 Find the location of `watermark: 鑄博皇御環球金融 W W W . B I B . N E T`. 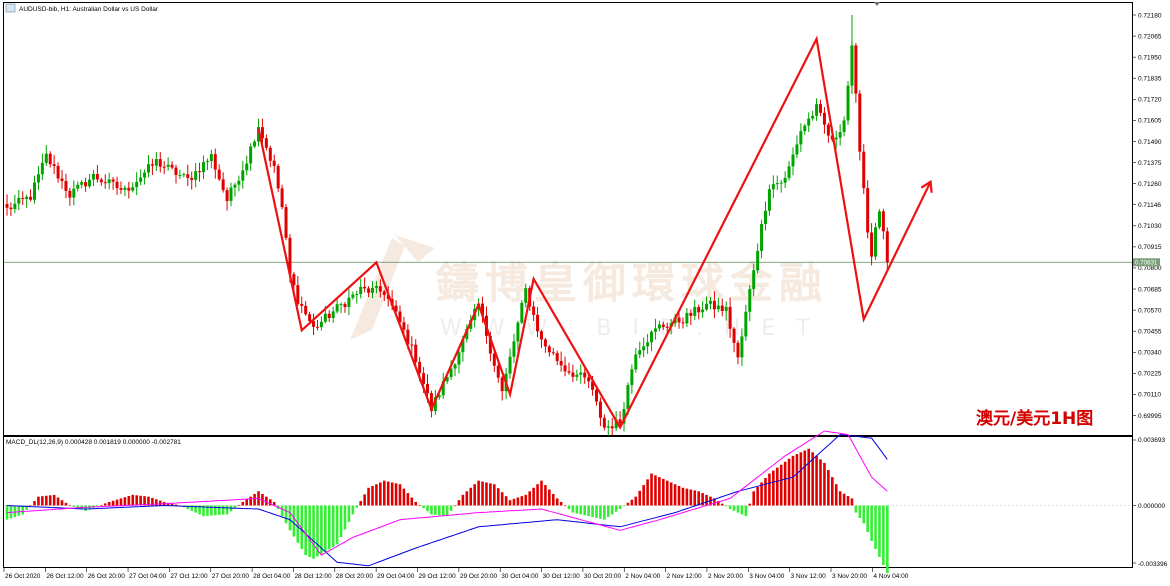

watermark: 鑄博皇御環球金融 W W W . B I B . N E T is located at coordinates (586, 288).